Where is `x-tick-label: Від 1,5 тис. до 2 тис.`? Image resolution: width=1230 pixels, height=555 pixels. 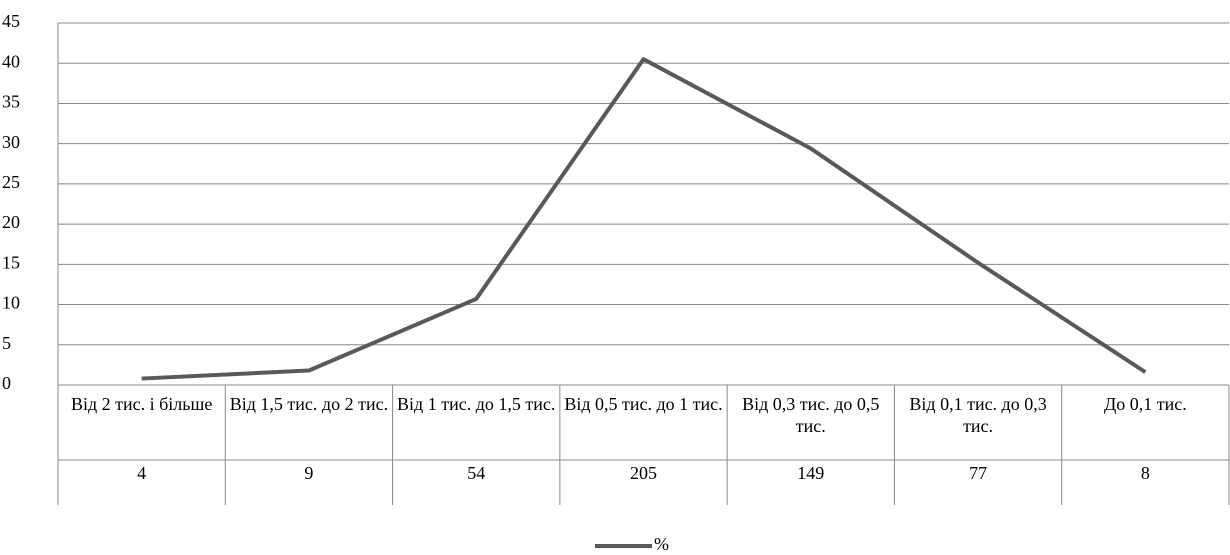
x-tick-label: Від 1,5 тис. до 2 тис. is located at coordinates (309, 404).